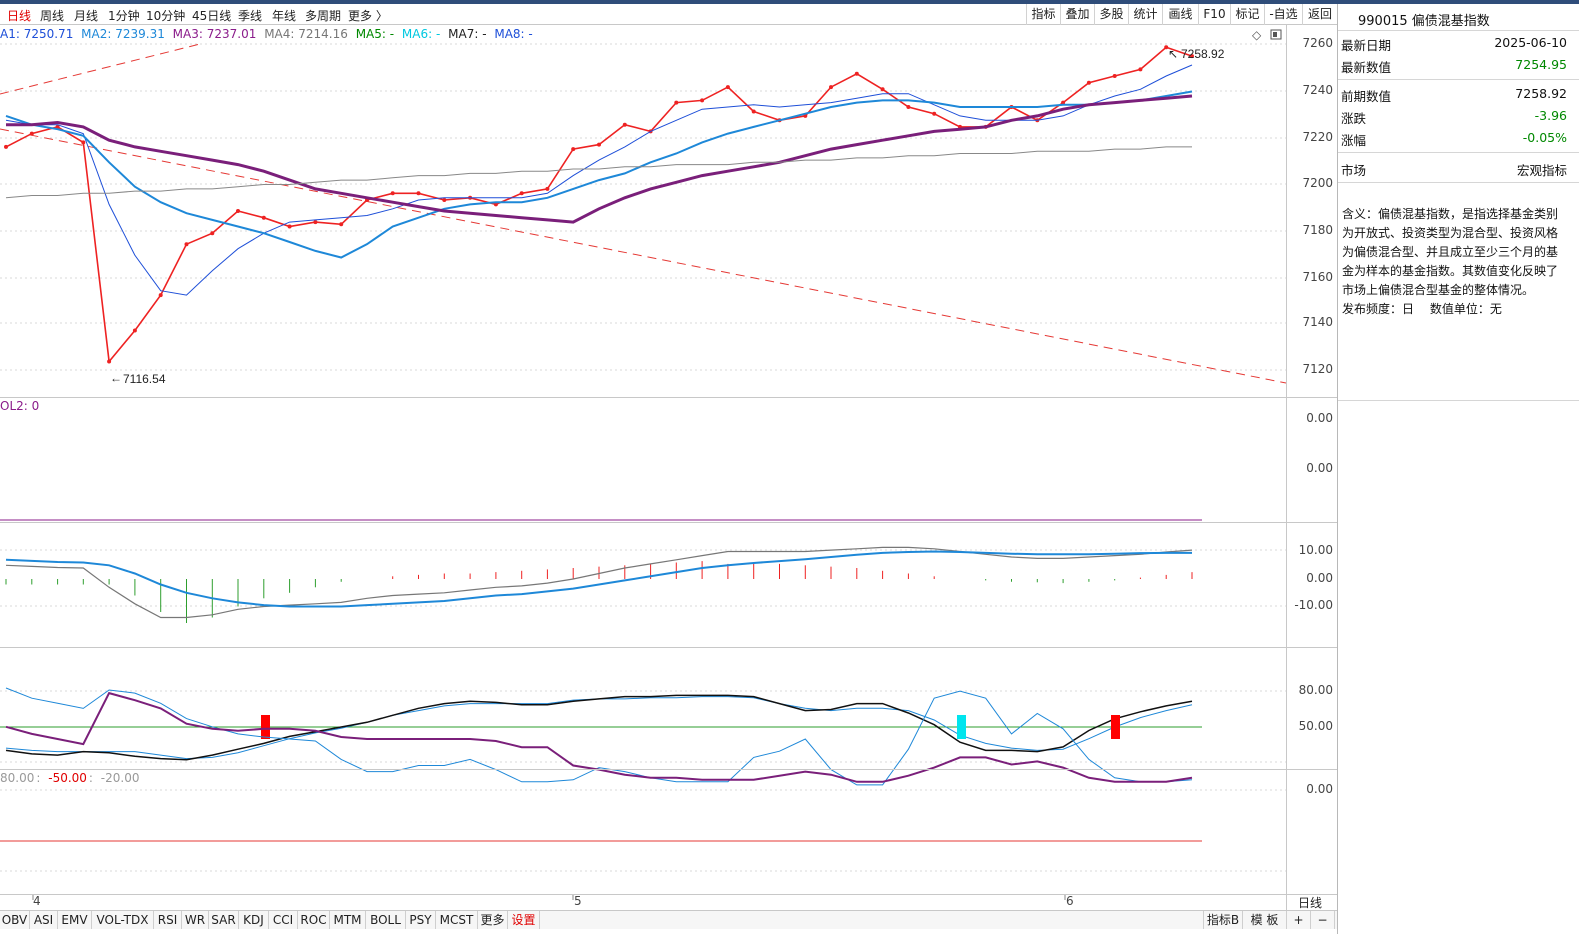 This screenshot has width=1579, height=938. Describe the element at coordinates (75, 920) in the screenshot. I see `tab-emv: EMV` at that location.